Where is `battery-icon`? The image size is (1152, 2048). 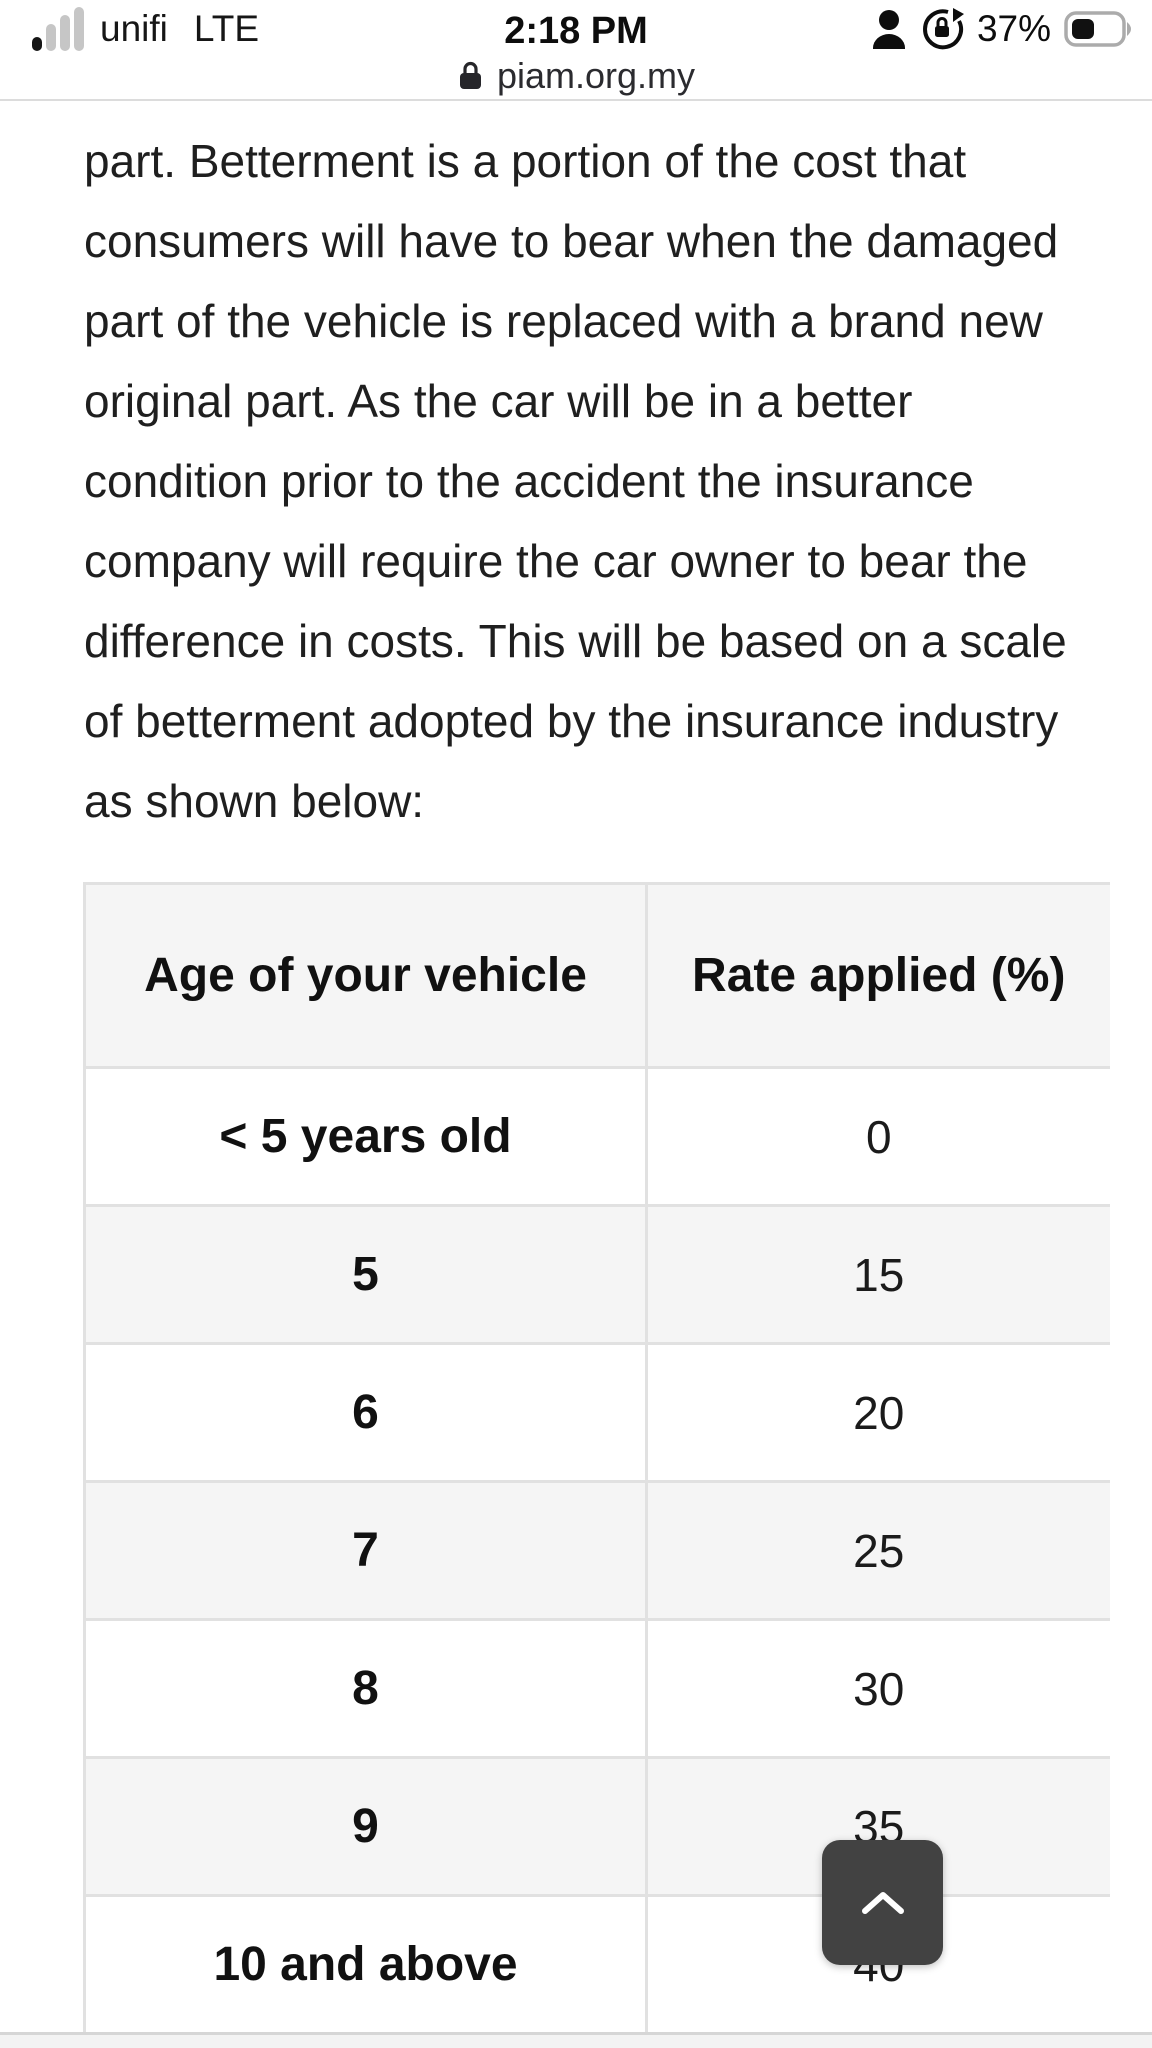
battery-icon is located at coordinates (1097, 29).